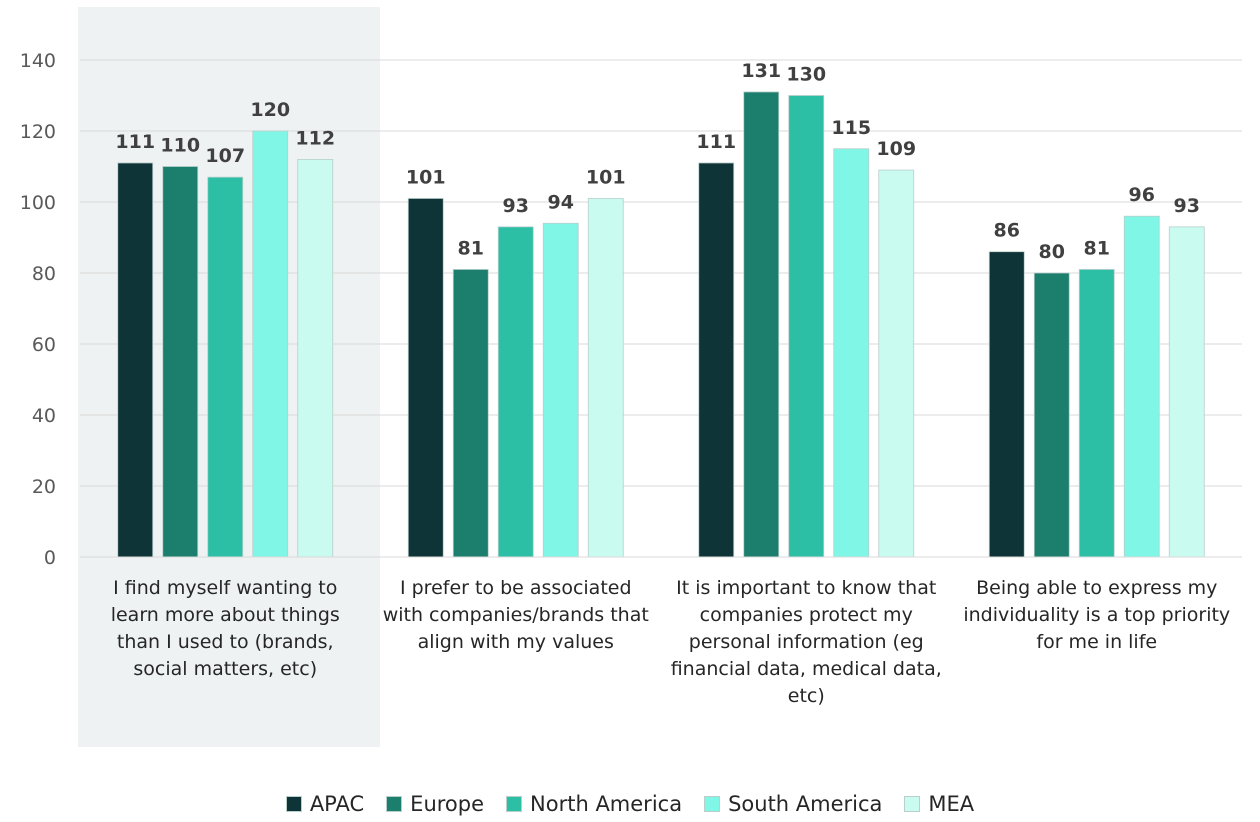  I want to click on legend-label: South America, so click(805, 804).